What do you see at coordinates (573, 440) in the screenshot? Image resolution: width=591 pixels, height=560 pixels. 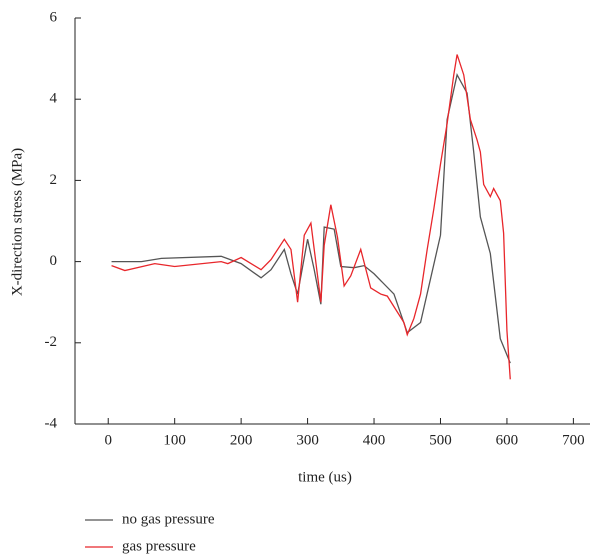 I see `x-tick-label: 700` at bounding box center [573, 440].